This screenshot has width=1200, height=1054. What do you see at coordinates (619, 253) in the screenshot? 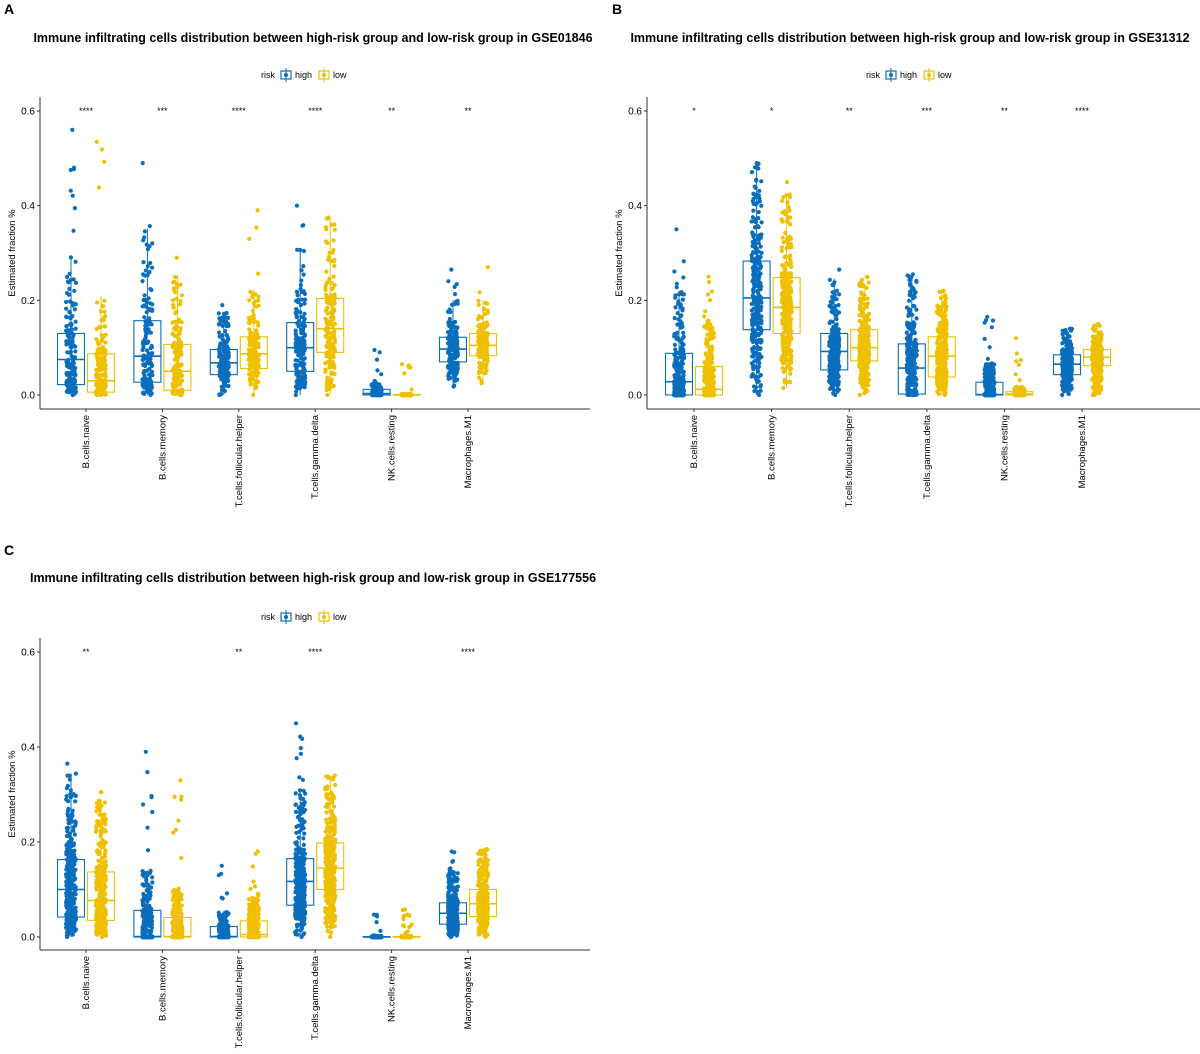
I see `y-axis-label: Estimated fraction %` at bounding box center [619, 253].